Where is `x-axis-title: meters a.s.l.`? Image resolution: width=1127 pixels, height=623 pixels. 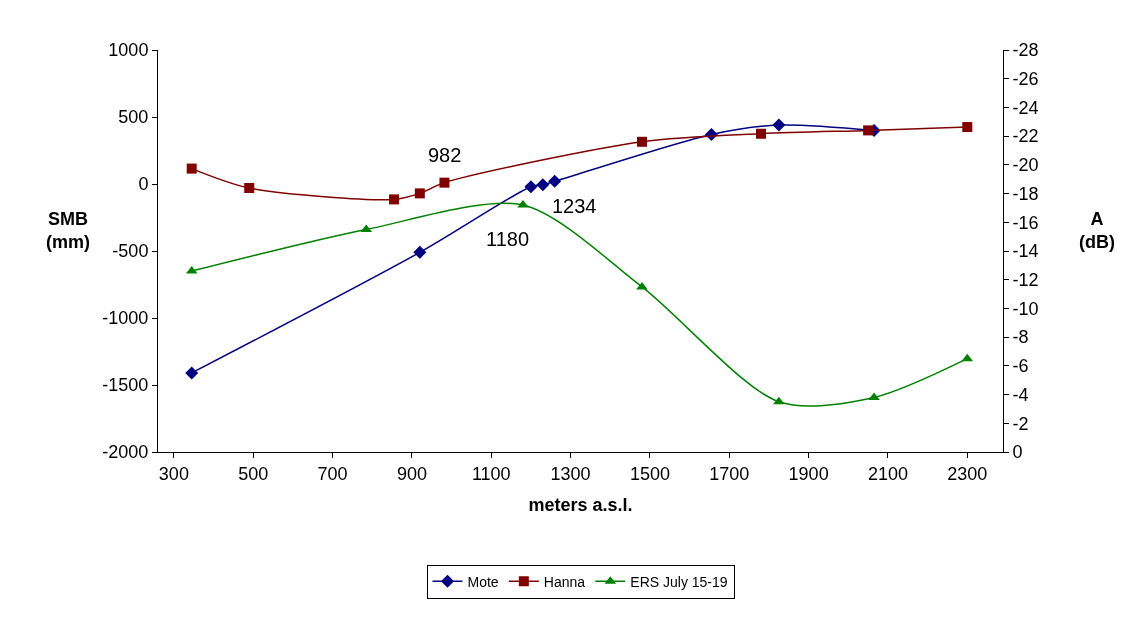 x-axis-title: meters a.s.l. is located at coordinates (580, 504).